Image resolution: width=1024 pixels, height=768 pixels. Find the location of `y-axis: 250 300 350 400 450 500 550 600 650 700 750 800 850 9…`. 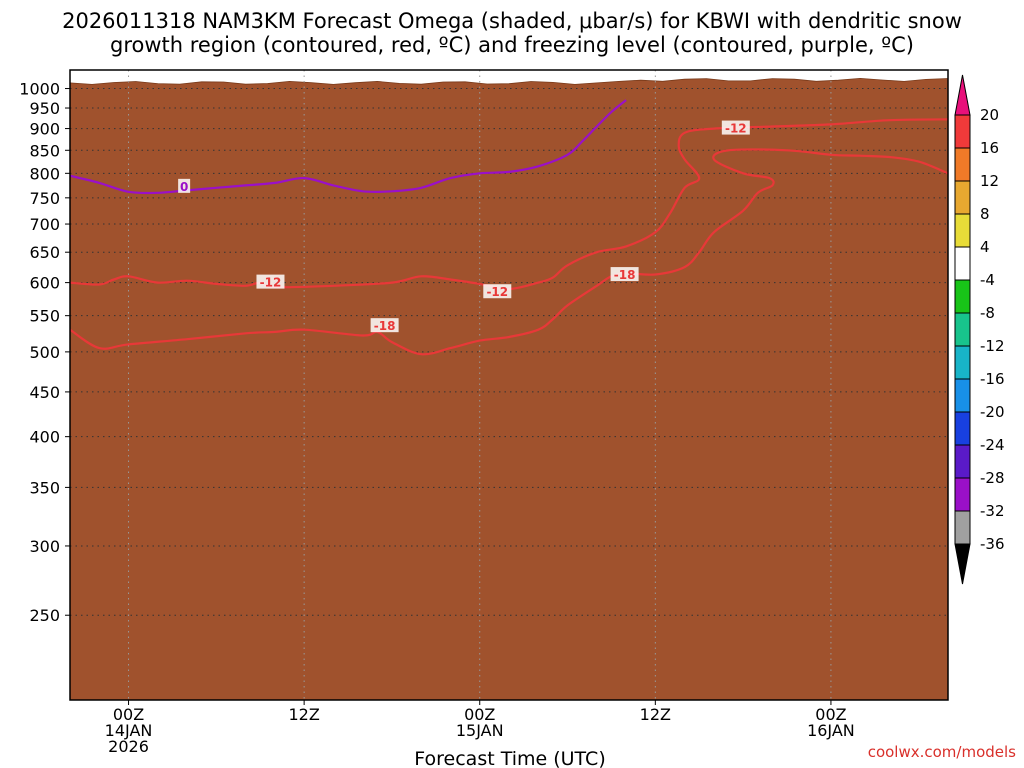

y-axis: 250 300 350 400 450 500 550 600 650 700 750 800 850 9… is located at coordinates (44, 352).